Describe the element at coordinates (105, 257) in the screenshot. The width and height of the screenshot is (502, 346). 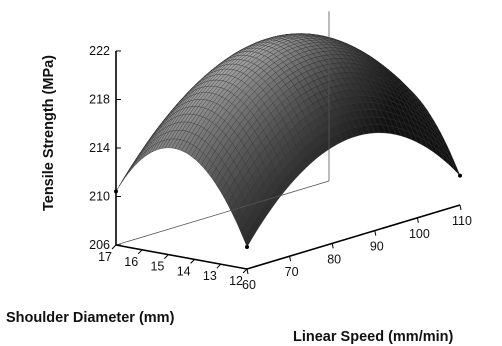
I see `y-tick-label: 17` at that location.